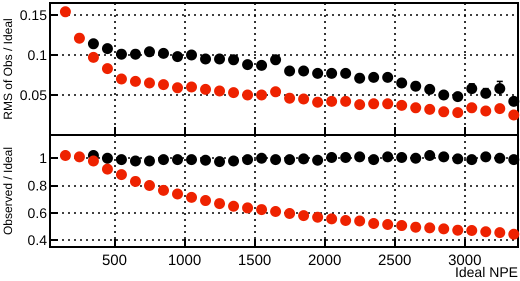 This screenshot has height=281, width=520. I want to click on y-axis-title: Observed / Ideal, so click(8, 191).